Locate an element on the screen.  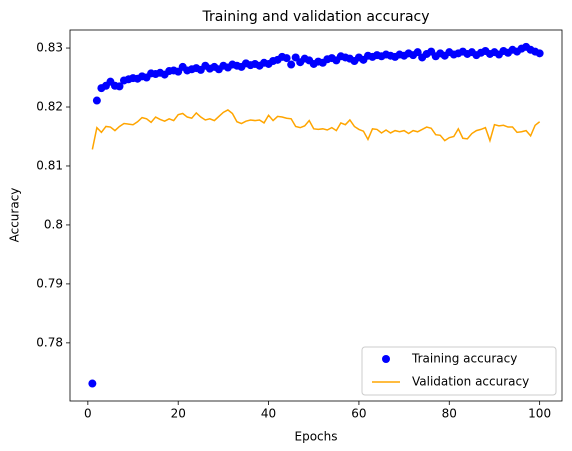
y-tick-label: 0.81 is located at coordinates (49, 165).